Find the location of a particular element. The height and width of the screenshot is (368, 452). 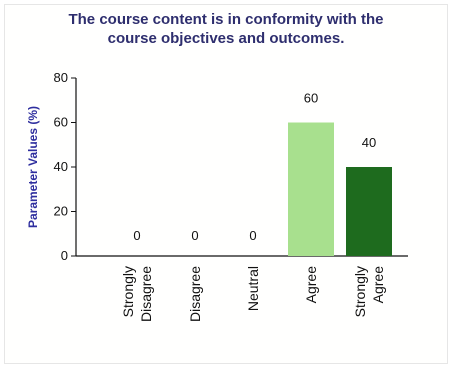

x-tick-label: Disagree is located at coordinates (195, 294).